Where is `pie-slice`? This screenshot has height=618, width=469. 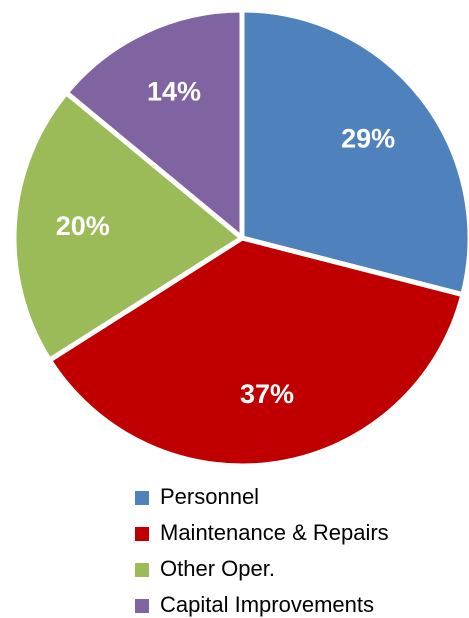 pie-slice is located at coordinates (154, 124).